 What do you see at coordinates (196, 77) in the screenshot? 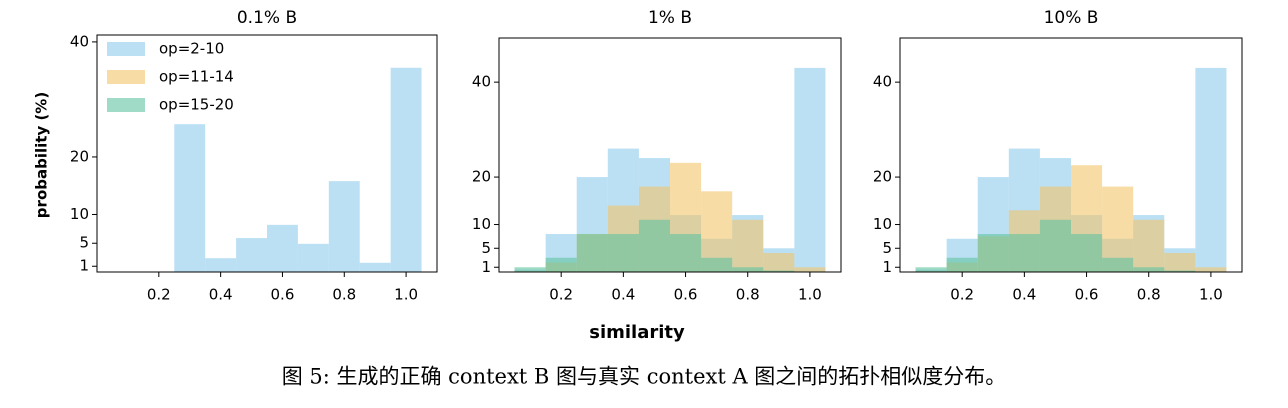
I see `legend-label: op=11-14` at bounding box center [196, 77].